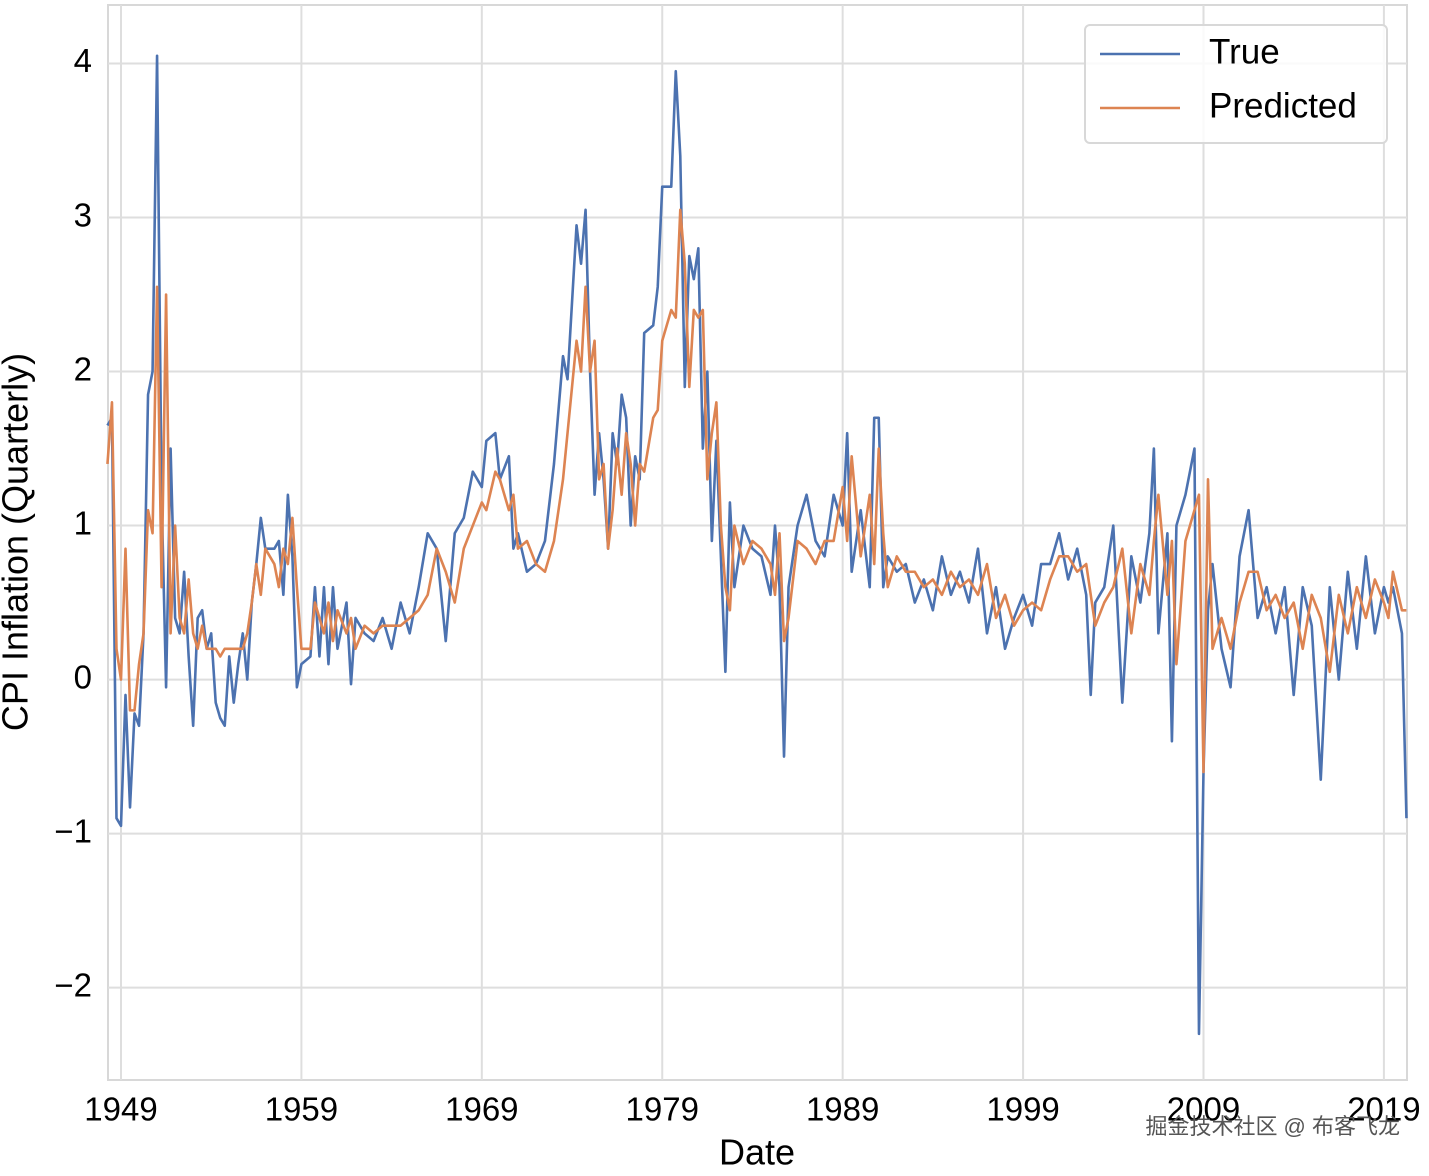 The width and height of the screenshot is (1429, 1176). What do you see at coordinates (73, 984) in the screenshot?
I see `y-tick-label: −2` at bounding box center [73, 984].